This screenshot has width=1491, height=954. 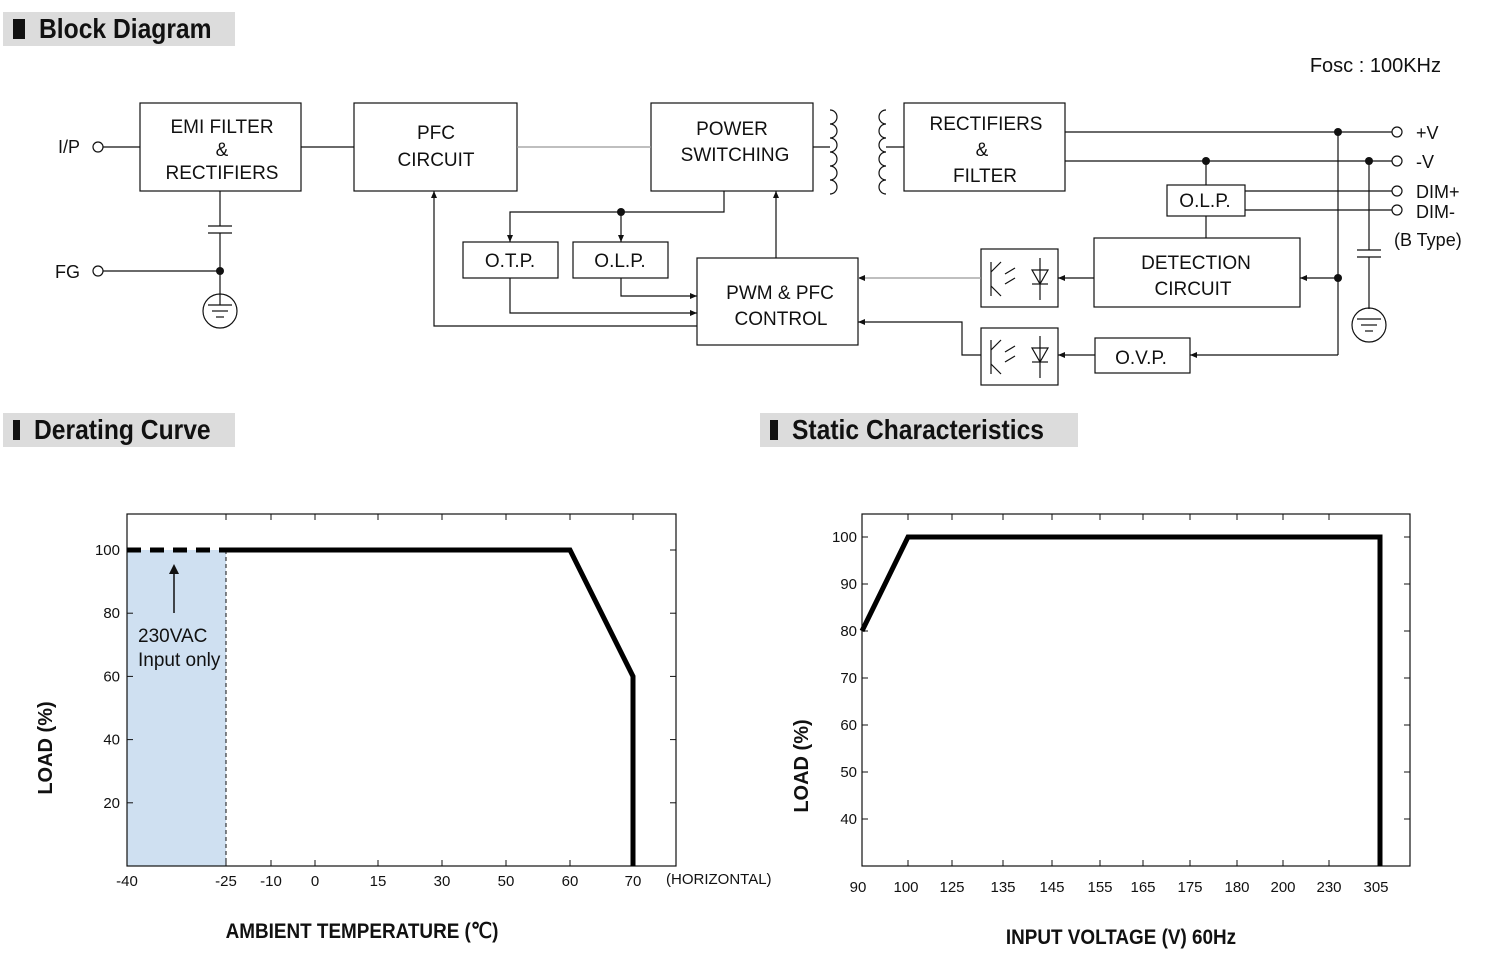 I want to click on section-title: Static Characteristics, so click(x=917, y=429).